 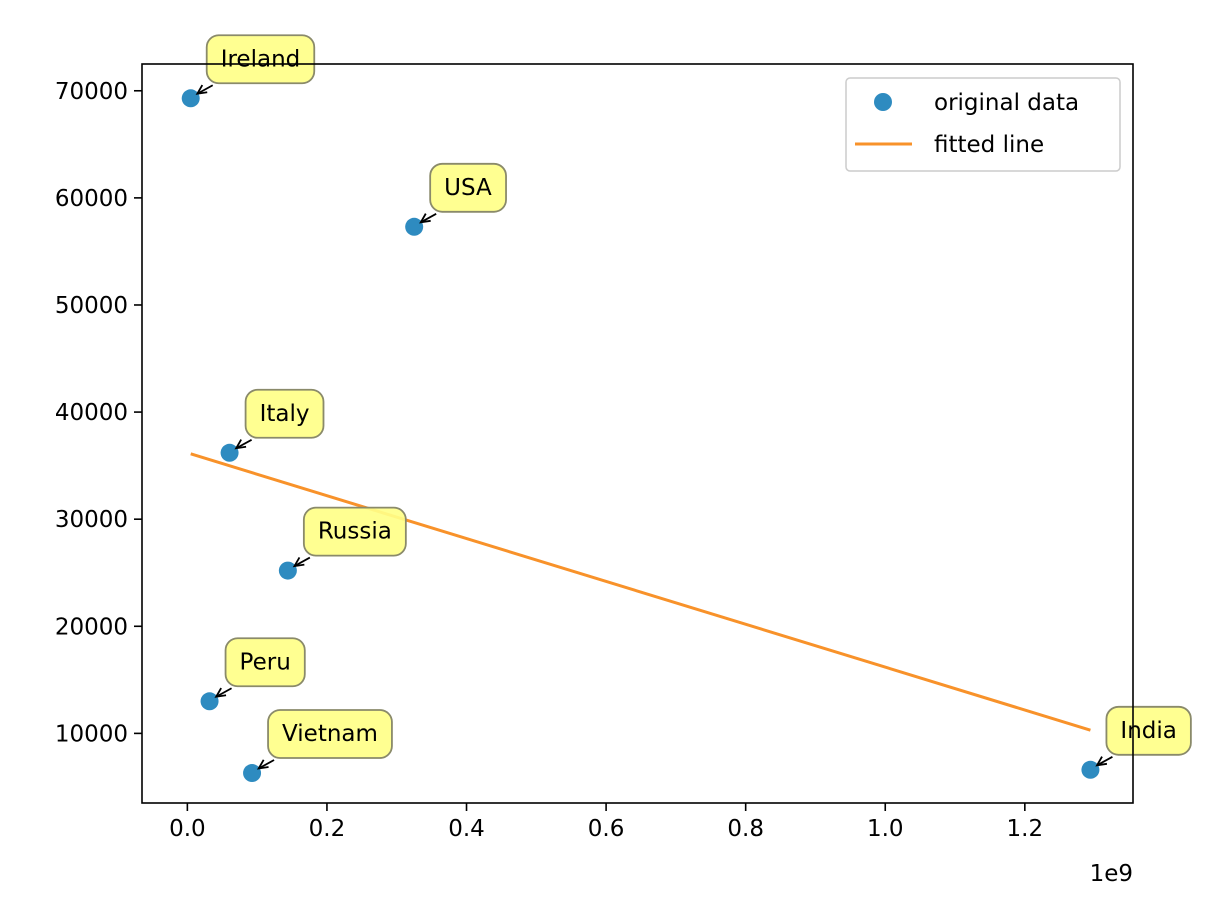 I want to click on annotation-italy: Italy, so click(x=279, y=419).